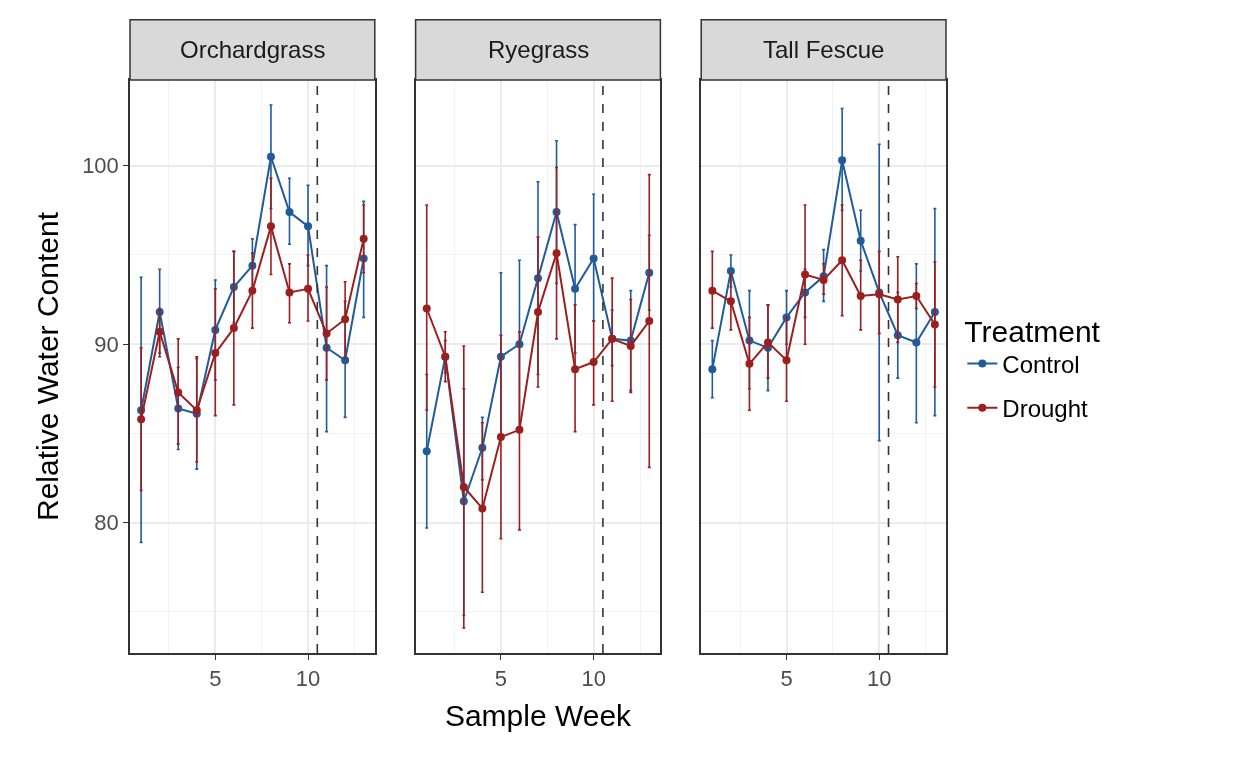 The image size is (1236, 763). I want to click on legend-label: Control, so click(1041, 364).